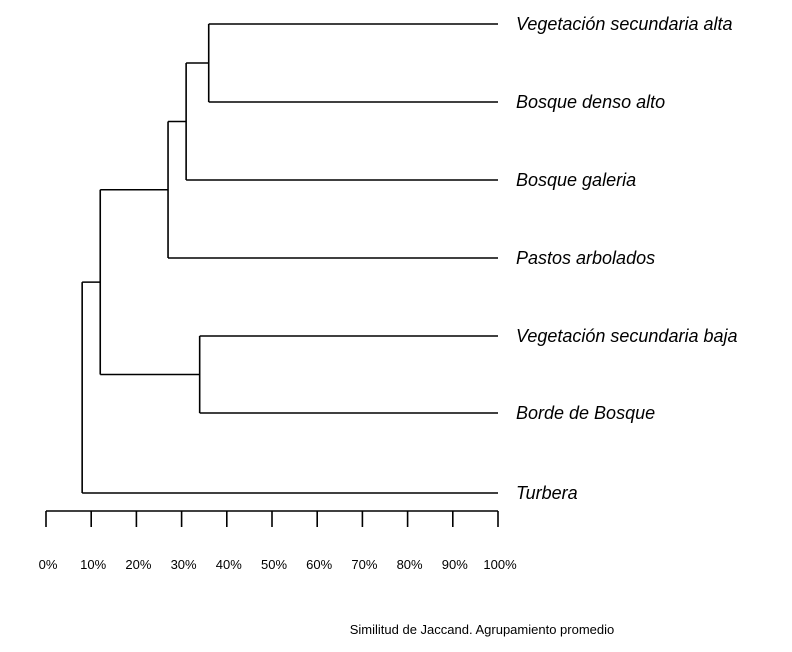  I want to click on axis-tick-label: 40%, so click(229, 564).